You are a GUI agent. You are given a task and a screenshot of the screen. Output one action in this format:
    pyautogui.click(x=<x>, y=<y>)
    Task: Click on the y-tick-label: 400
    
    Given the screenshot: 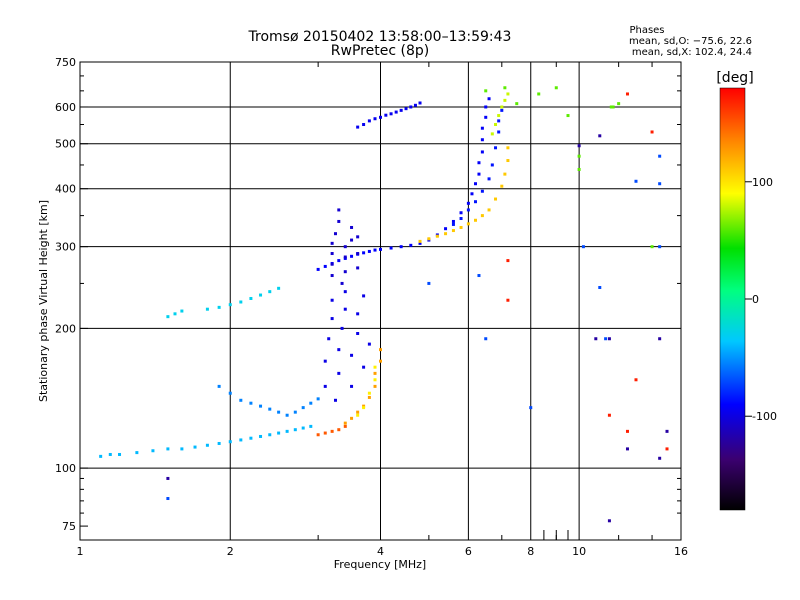 What is the action you would take?
    pyautogui.click(x=65, y=189)
    